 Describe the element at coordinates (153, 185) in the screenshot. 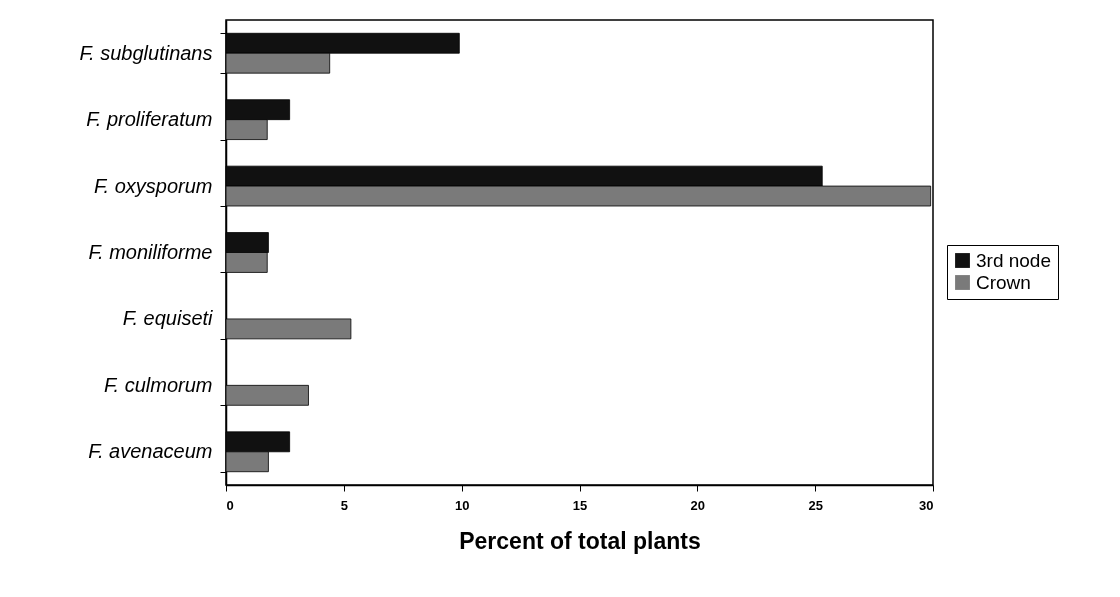

I see `y-tick-label: F. oxysporum` at that location.